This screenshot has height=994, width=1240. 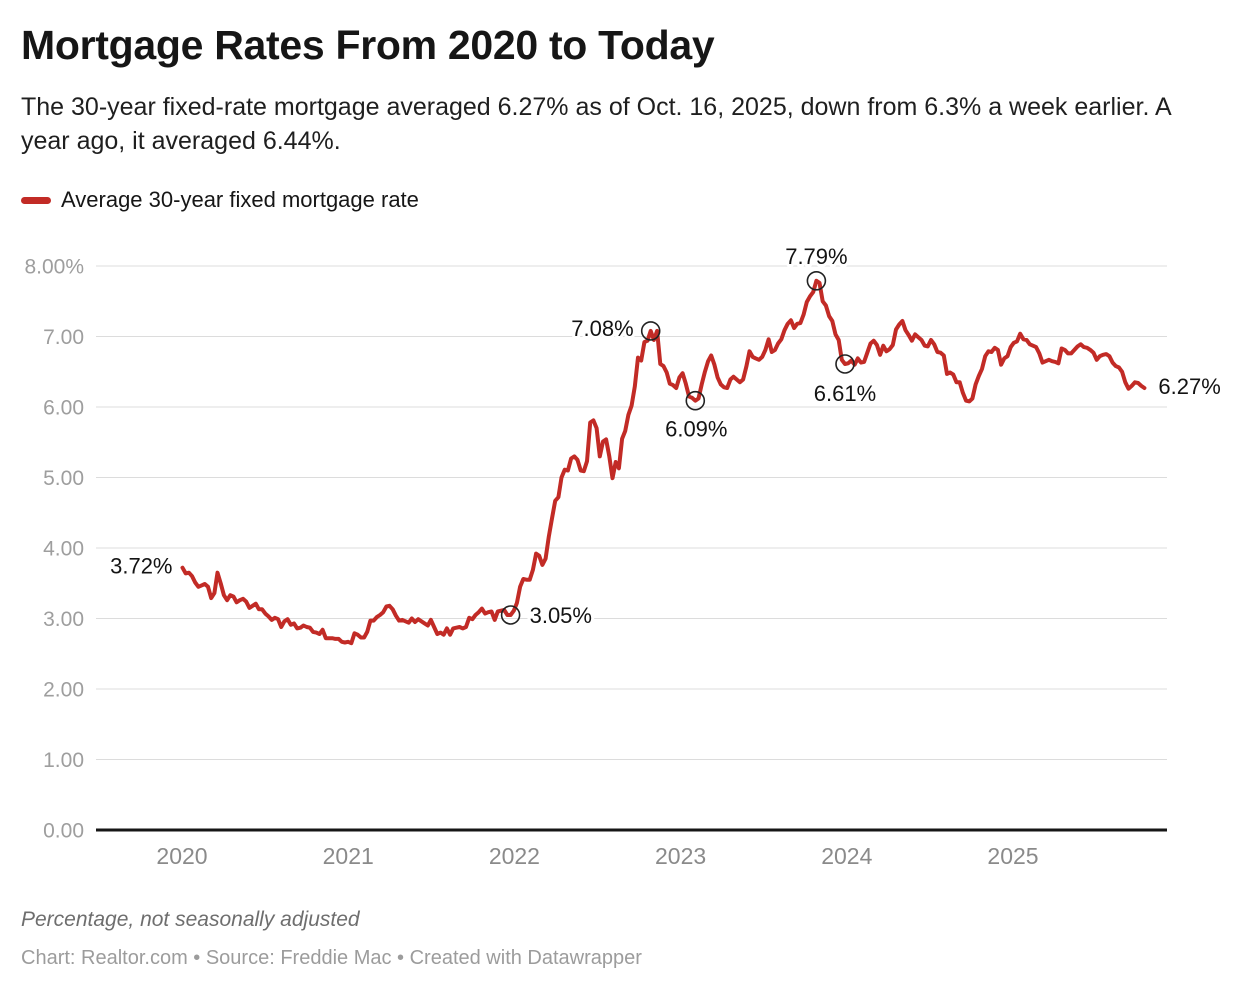 What do you see at coordinates (240, 199) in the screenshot?
I see `legend-label: Average 30-year fixed mortgage rate` at bounding box center [240, 199].